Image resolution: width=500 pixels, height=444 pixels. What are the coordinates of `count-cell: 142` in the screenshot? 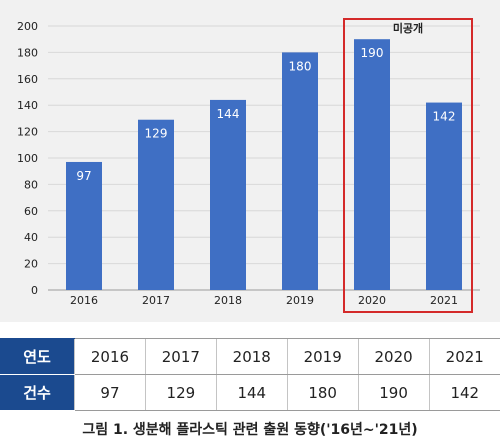 It's located at (464, 392).